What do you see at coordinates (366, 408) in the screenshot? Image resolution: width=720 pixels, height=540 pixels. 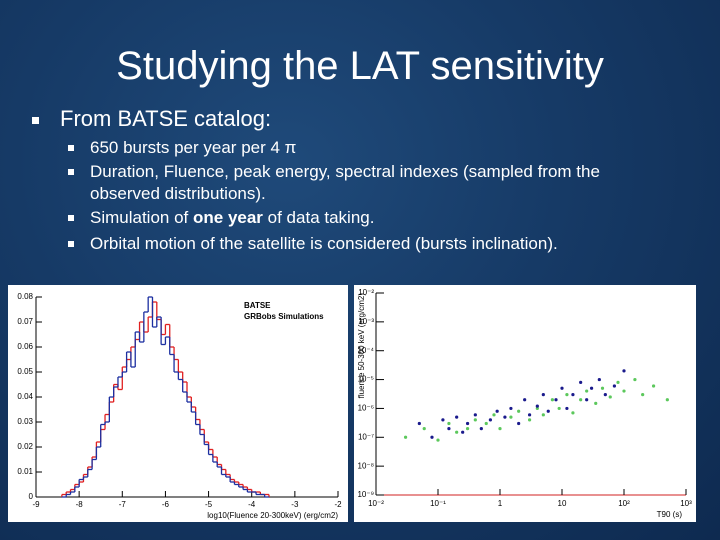 I see `y-tick-label: 10⁻⁶` at bounding box center [366, 408].